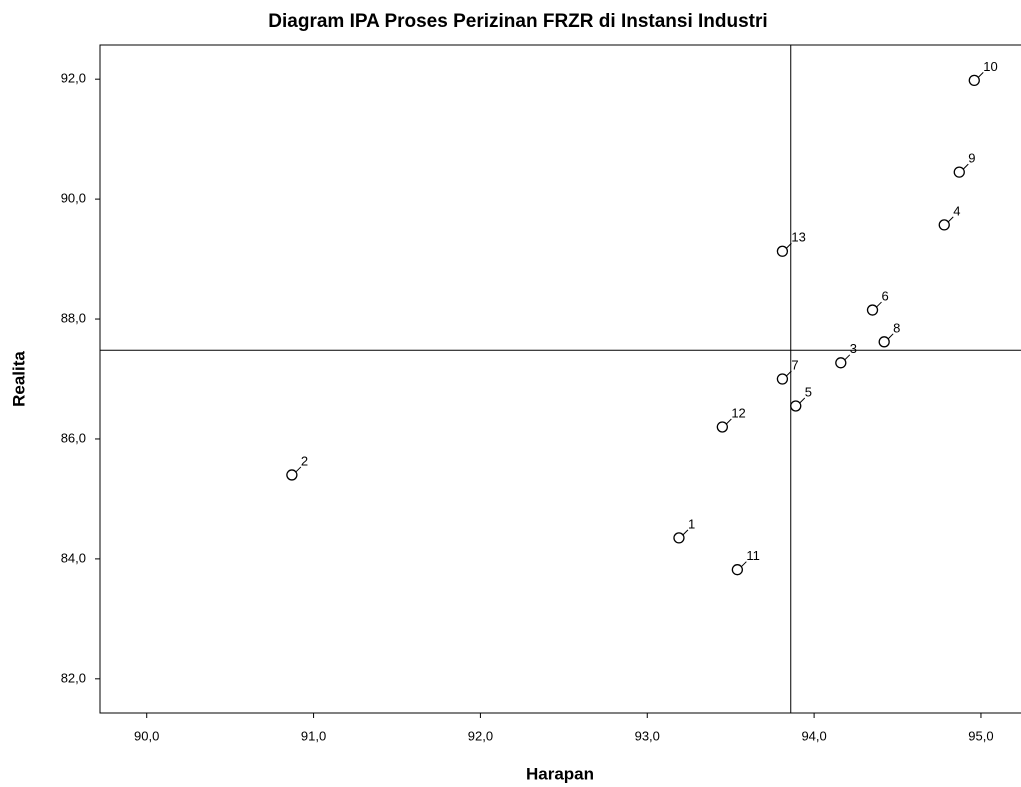 The width and height of the screenshot is (1021, 787). I want to click on point-label: 4, so click(956, 210).